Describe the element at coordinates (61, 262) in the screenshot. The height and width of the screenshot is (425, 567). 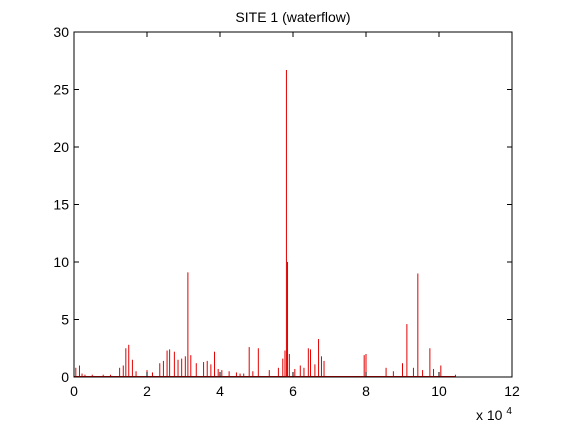
I see `y-tick-label: 10` at that location.